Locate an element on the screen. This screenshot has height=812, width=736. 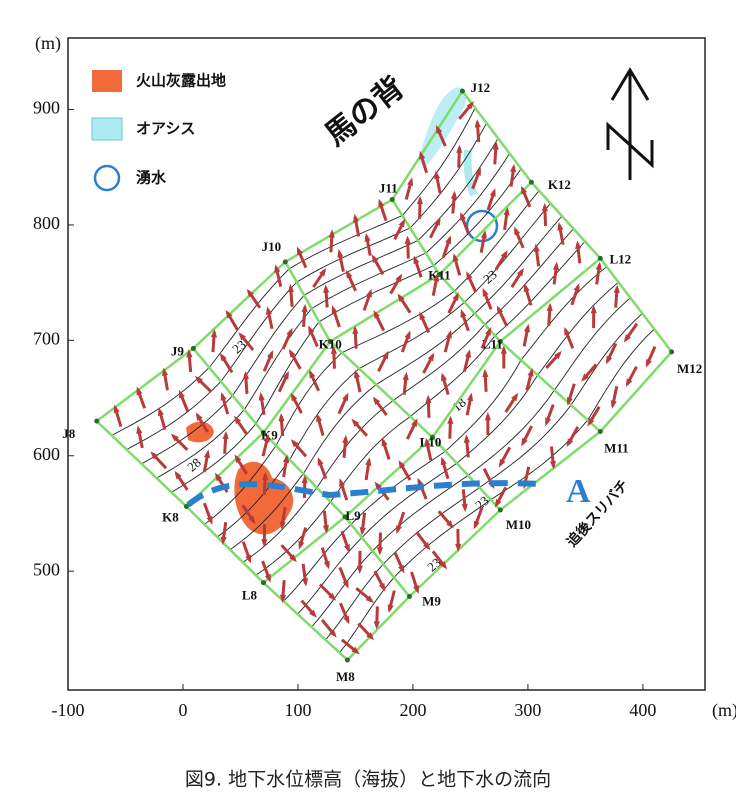
legend-swatch is located at coordinates (107, 81).